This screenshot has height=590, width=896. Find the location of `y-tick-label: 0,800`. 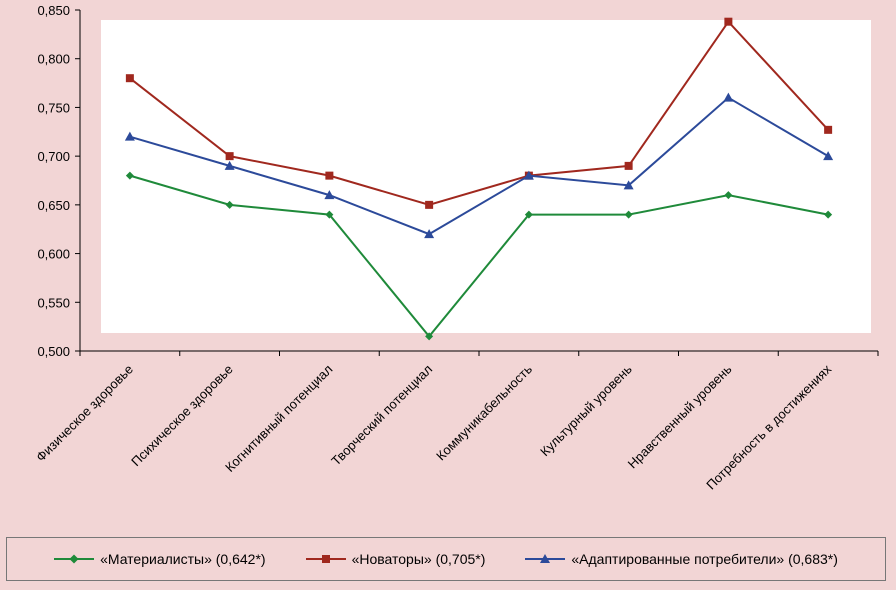

y-tick-label: 0,800 is located at coordinates (53, 59).